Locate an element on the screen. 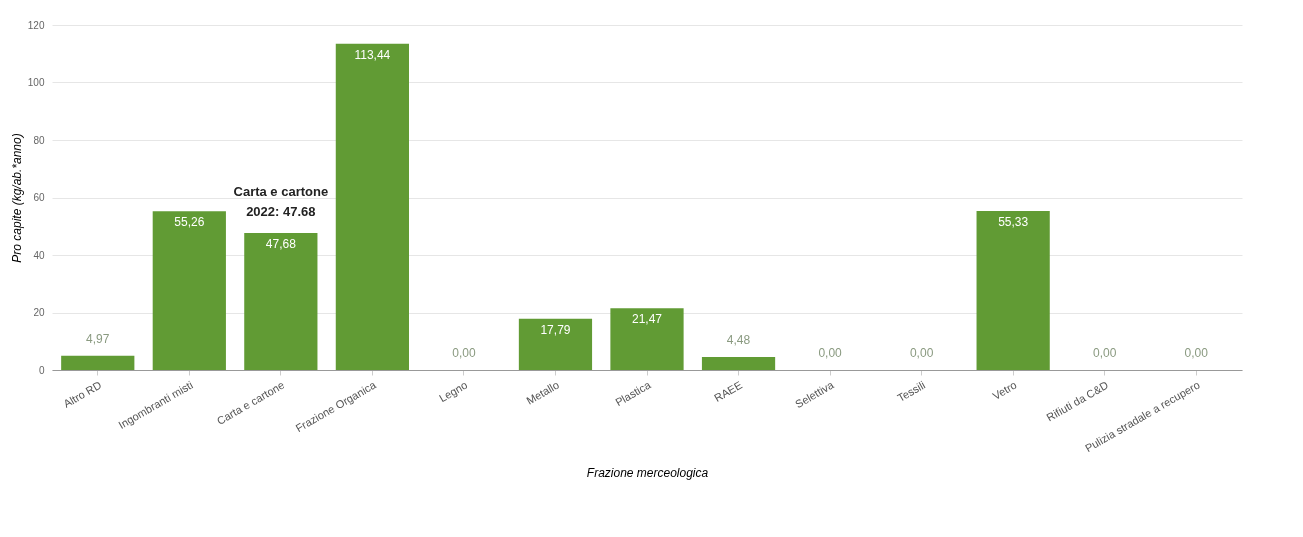 The image size is (1303, 537). y-axis-title: Pro capite (kg/ab.*anno) is located at coordinates (16, 198).